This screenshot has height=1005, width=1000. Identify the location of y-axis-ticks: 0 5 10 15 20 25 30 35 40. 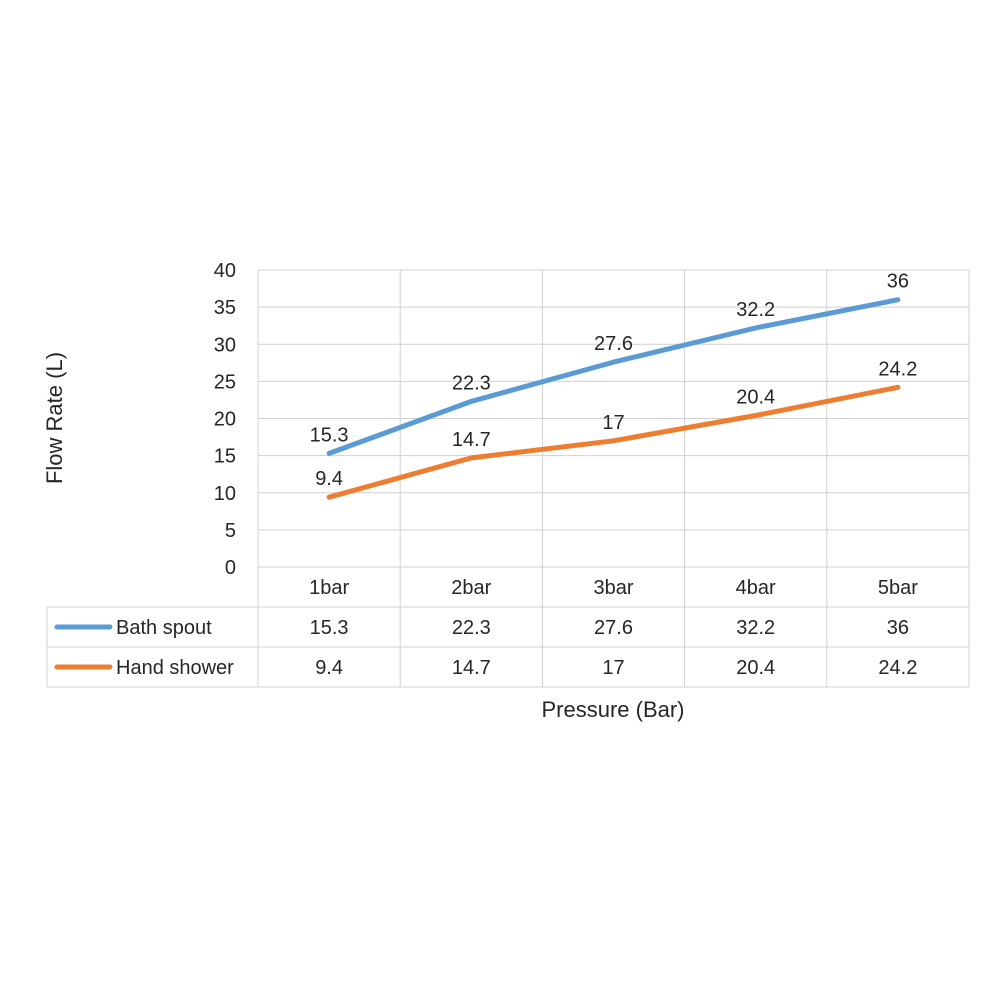
(225, 419).